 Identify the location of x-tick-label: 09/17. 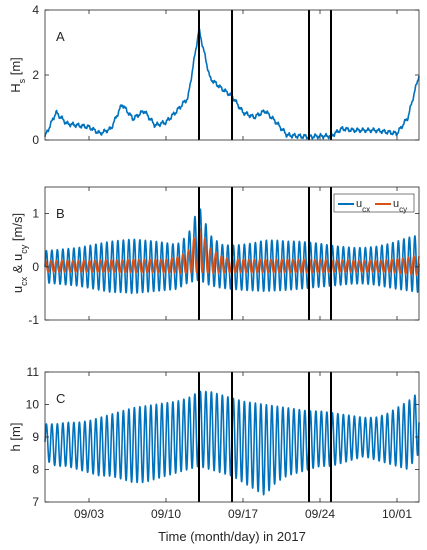
(243, 514).